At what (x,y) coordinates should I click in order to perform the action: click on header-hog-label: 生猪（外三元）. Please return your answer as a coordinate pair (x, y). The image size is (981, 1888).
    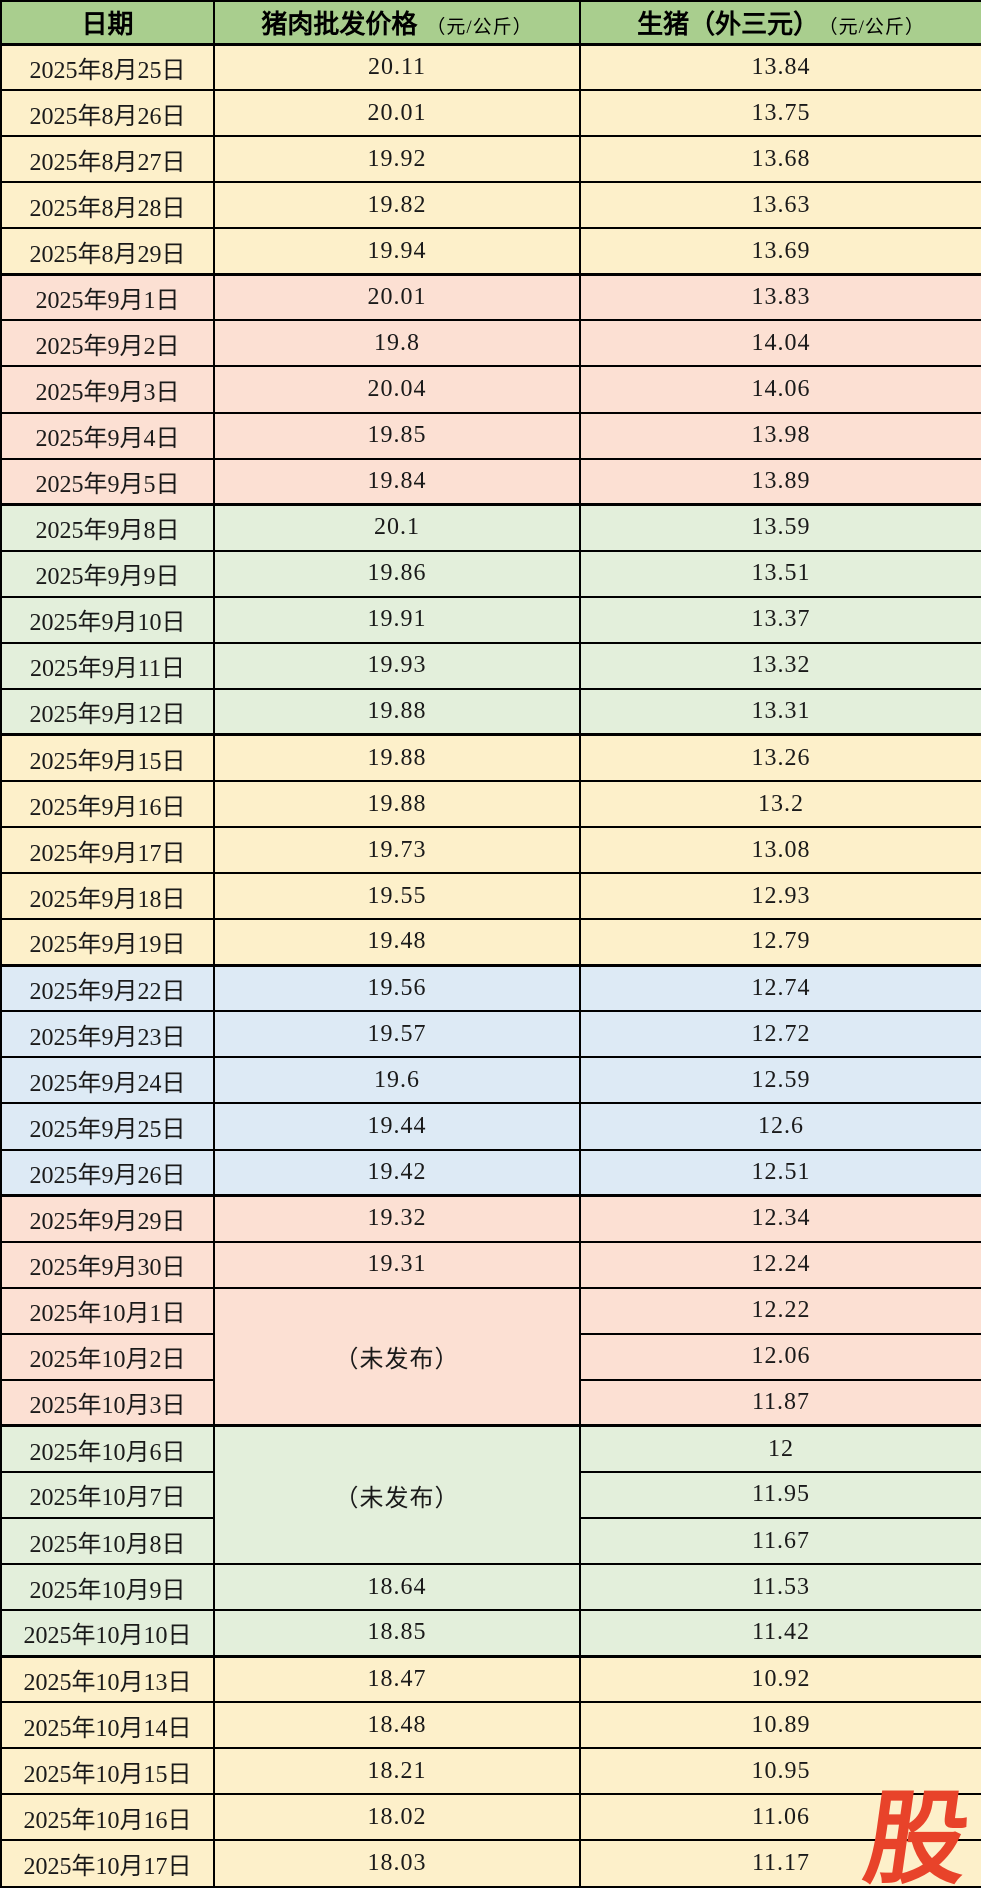
    Looking at the image, I should click on (728, 24).